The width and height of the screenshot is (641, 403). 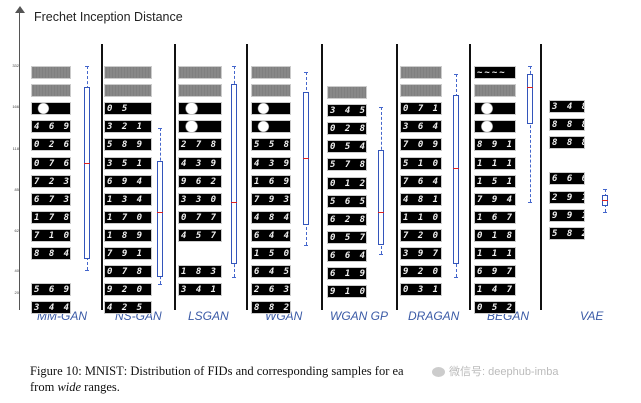 What do you see at coordinates (438, 372) in the screenshot?
I see `wechat-icon` at bounding box center [438, 372].